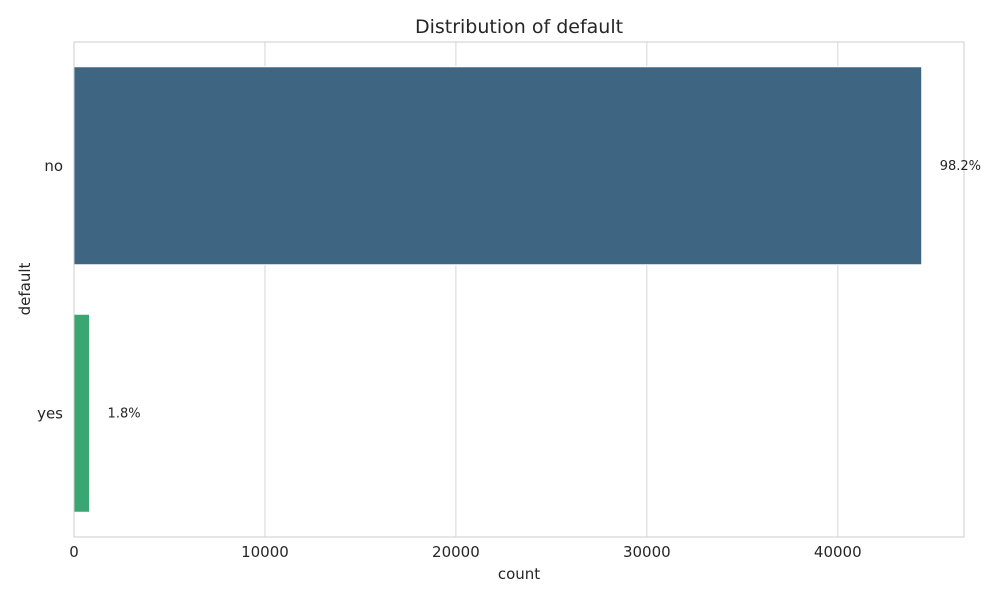 This screenshot has height=600, width=1000. What do you see at coordinates (519, 27) in the screenshot?
I see `chart-title: Distribution of default` at bounding box center [519, 27].